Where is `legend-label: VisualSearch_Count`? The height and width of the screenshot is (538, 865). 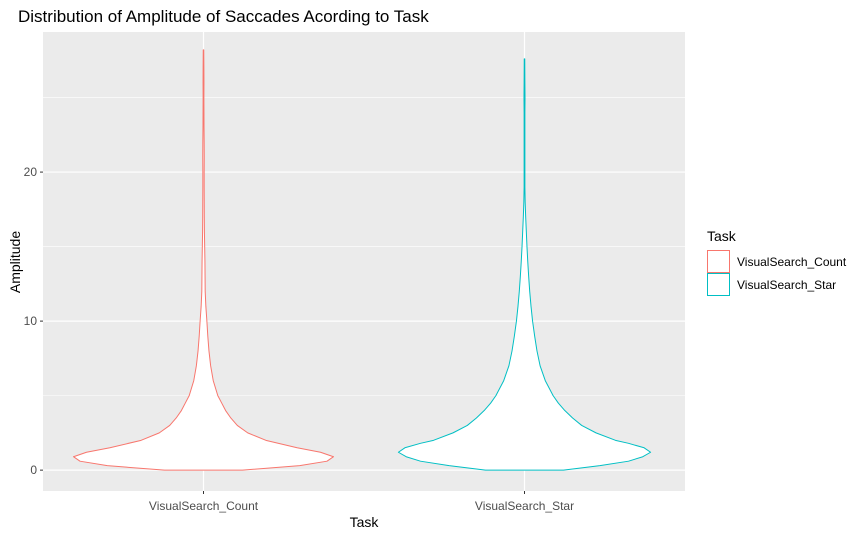
legend-label: VisualSearch_Count is located at coordinates (792, 262).